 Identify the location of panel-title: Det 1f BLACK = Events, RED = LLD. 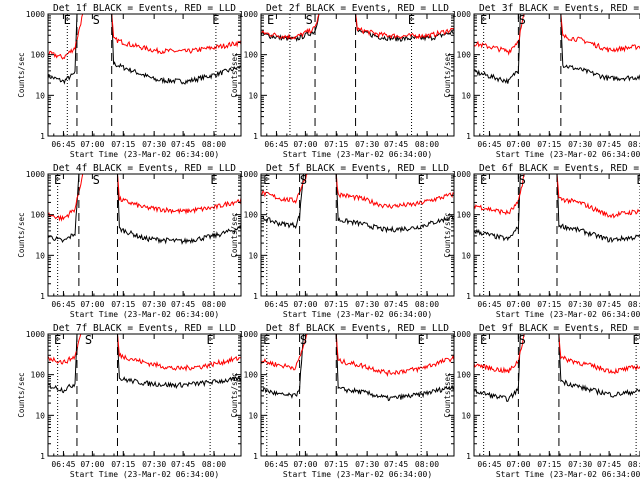
(144, 8).